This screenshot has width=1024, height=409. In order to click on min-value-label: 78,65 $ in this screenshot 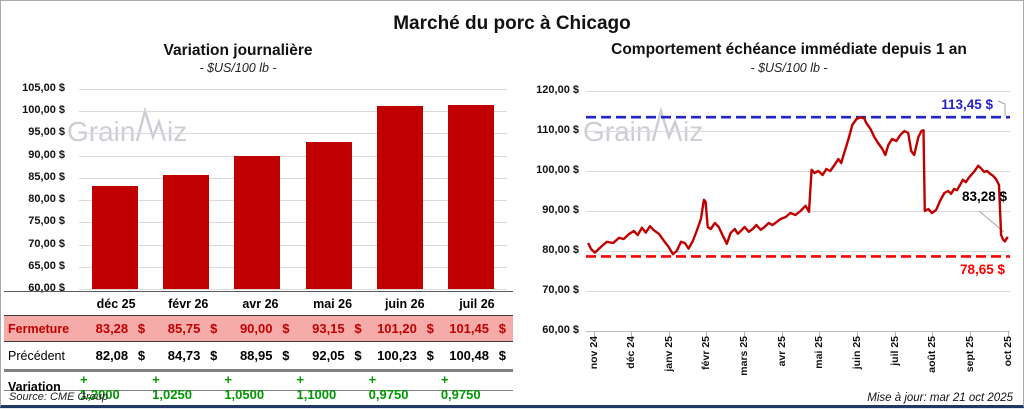, I will do `click(982, 269)`.